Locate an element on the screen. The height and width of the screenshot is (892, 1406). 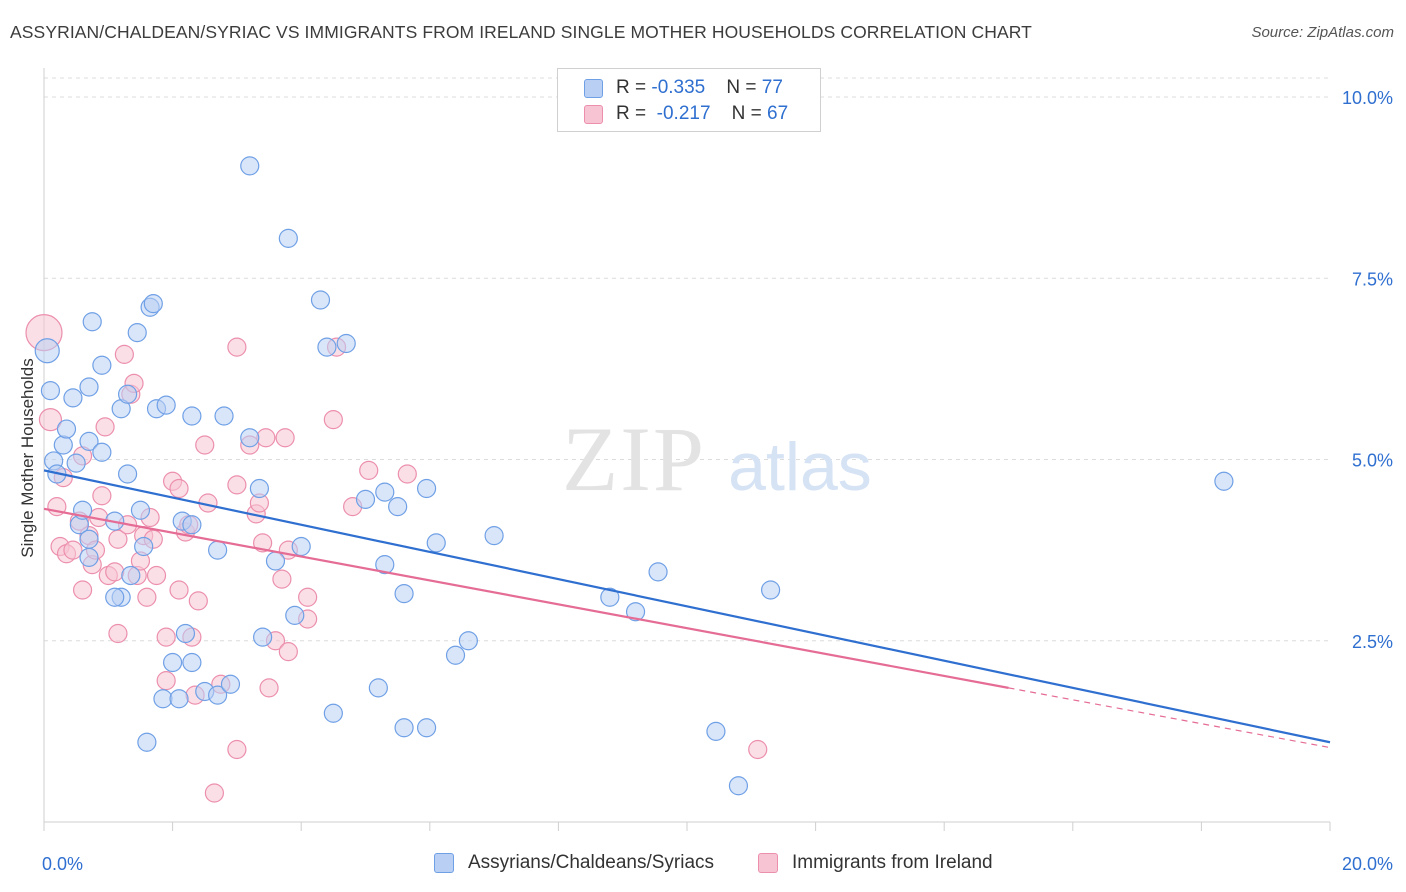
n-value: 67 is located at coordinates (778, 113).